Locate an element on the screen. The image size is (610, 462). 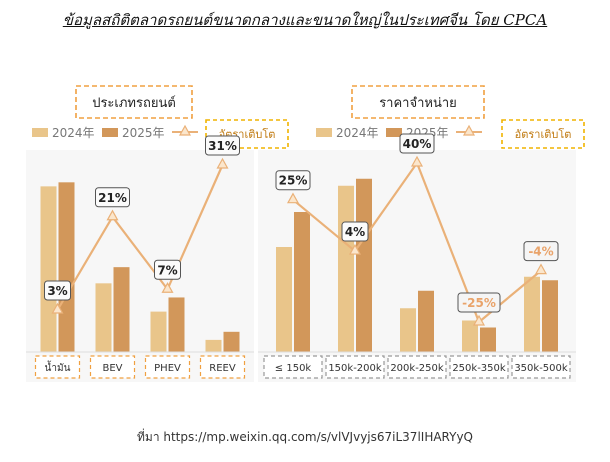
growth-label: 25% is located at coordinates (293, 181).